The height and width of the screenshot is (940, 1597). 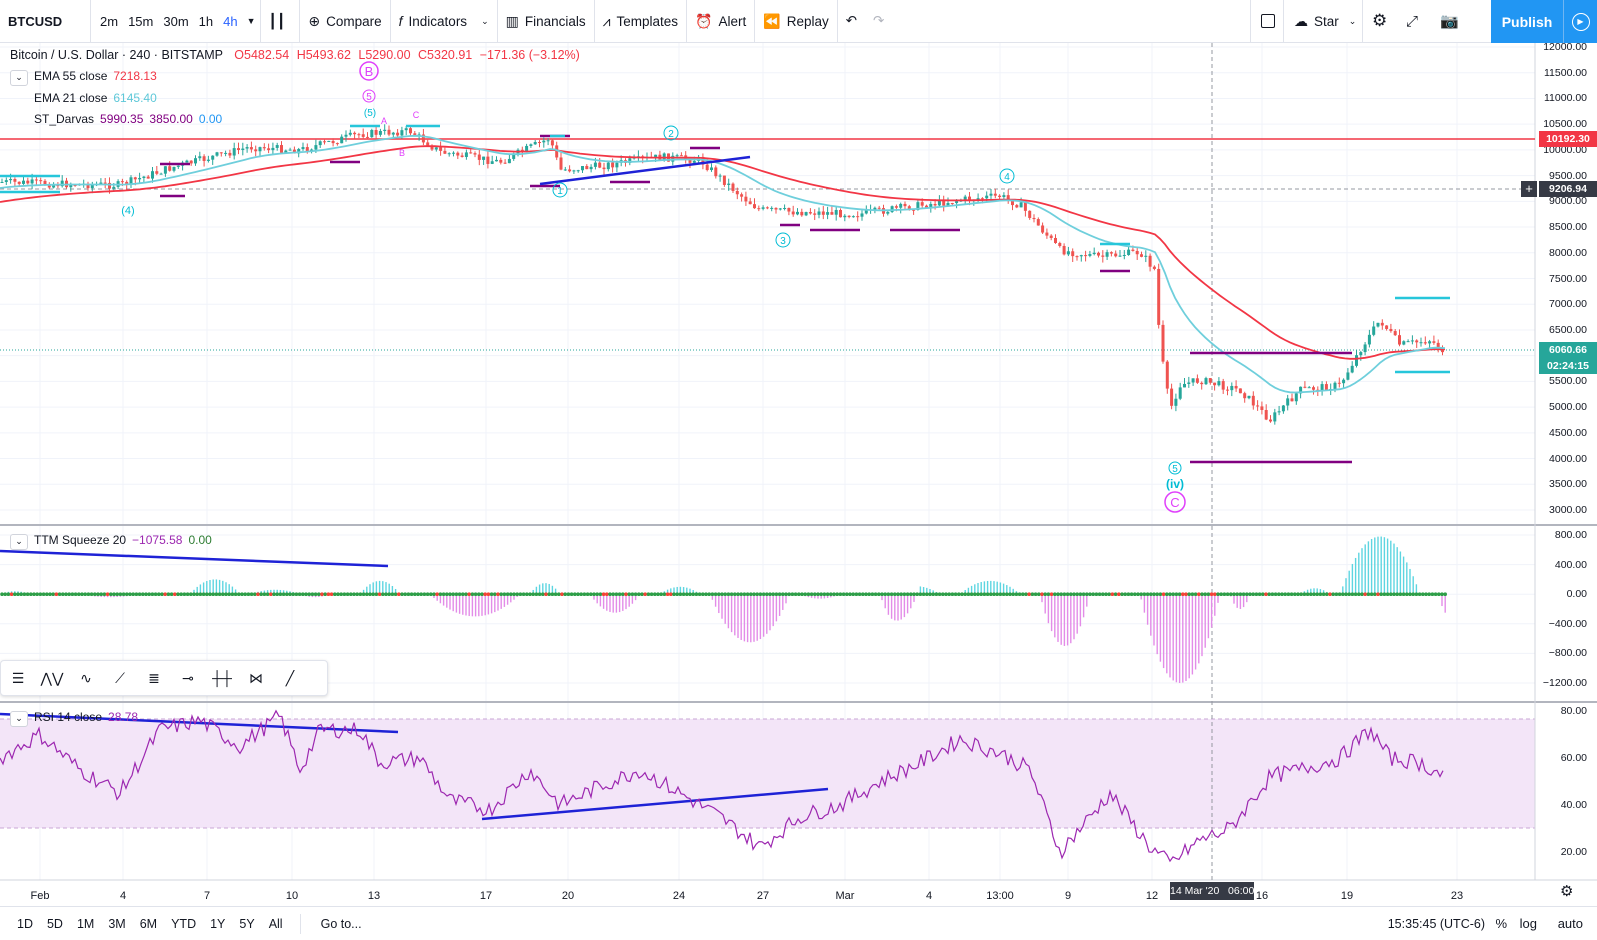 What do you see at coordinates (720, 21) in the screenshot?
I see `alert-button: ⏰ Alert` at bounding box center [720, 21].